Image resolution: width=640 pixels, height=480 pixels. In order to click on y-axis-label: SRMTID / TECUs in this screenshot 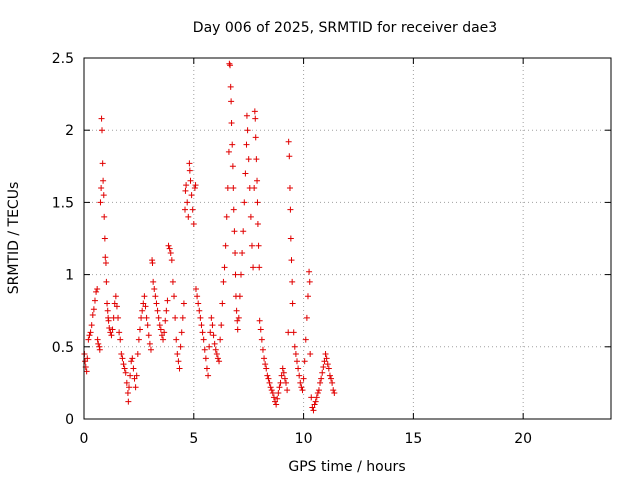, I will do `click(14, 238)`.